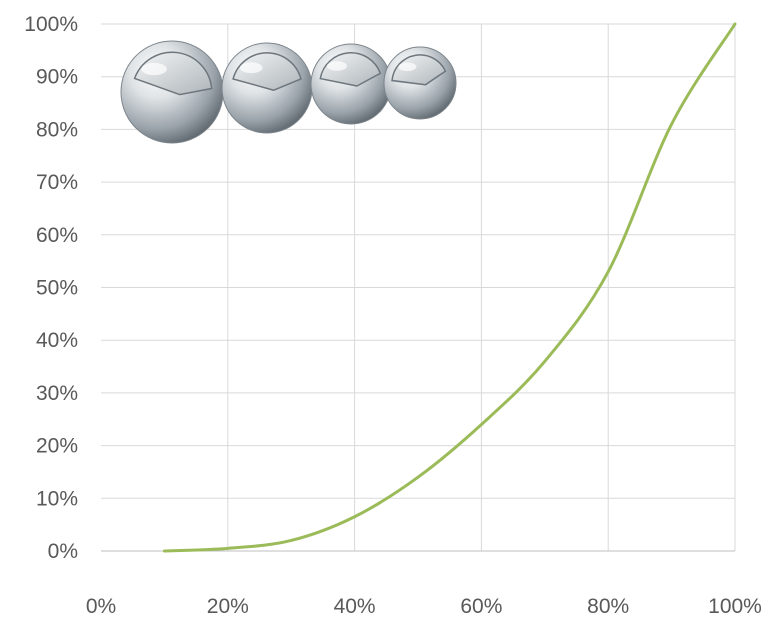 The image size is (770, 622). I want to click on y-tick-label: 70%, so click(57, 182).